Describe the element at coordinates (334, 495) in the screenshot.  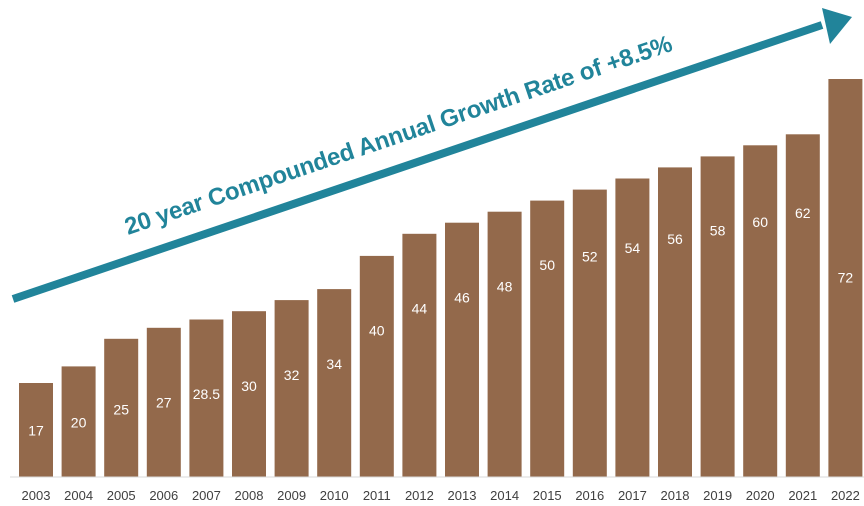
I see `x-tick-label: 2010` at that location.